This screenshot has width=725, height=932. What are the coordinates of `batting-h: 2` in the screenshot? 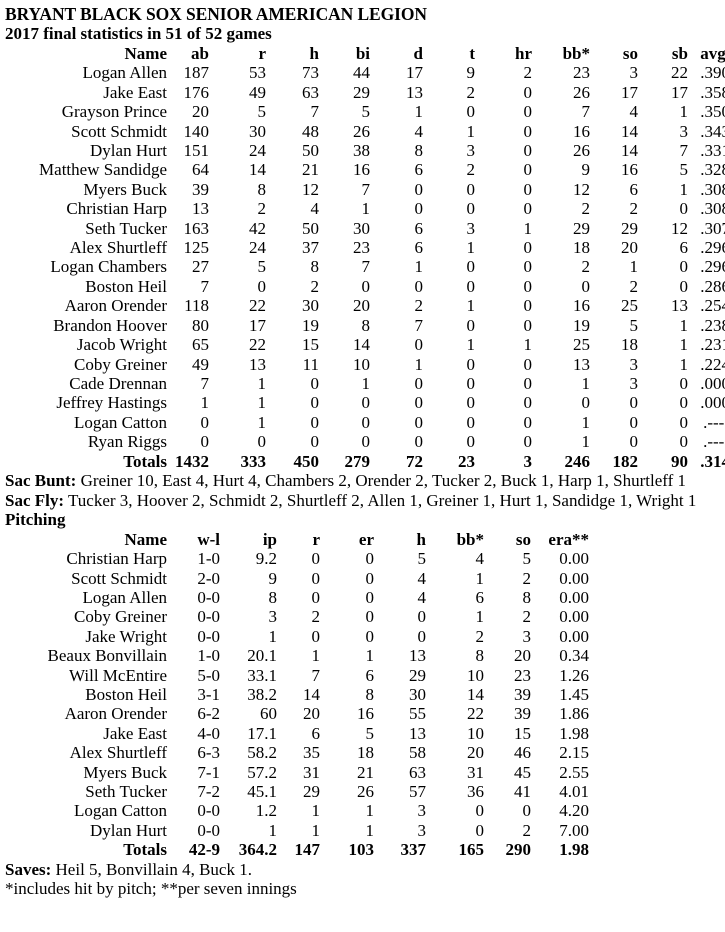 It's located at (315, 286).